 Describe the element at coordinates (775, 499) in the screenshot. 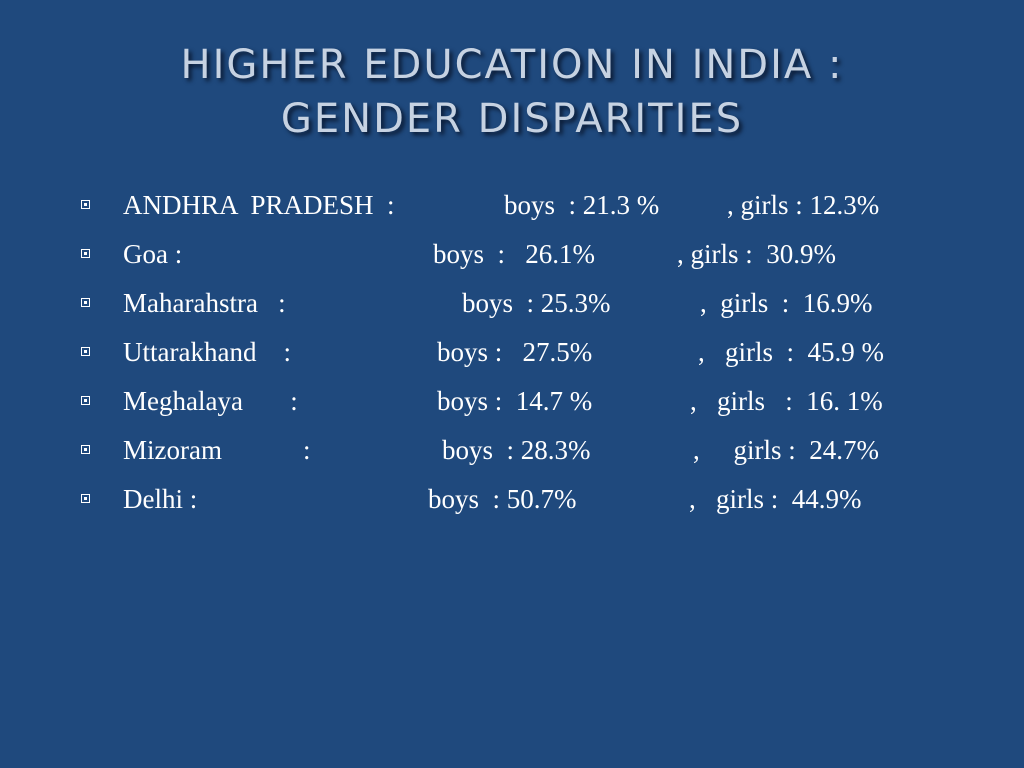

I see `girls-value: , girls : 44.9%` at that location.